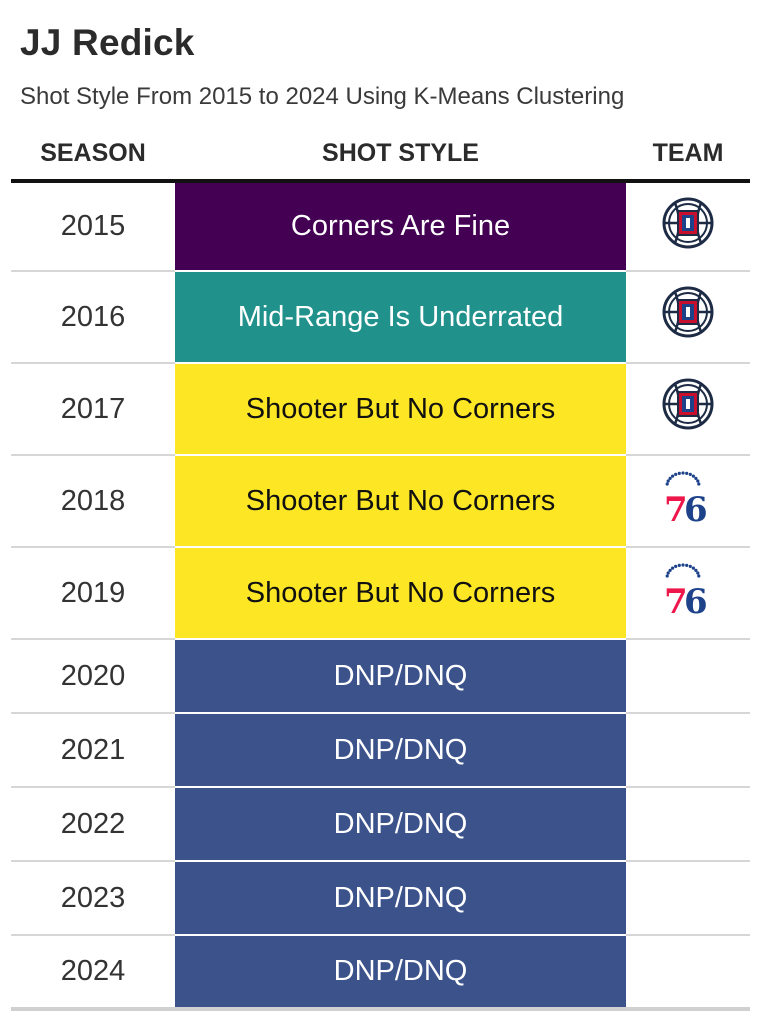 This screenshot has width=760, height=1022. What do you see at coordinates (400, 226) in the screenshot?
I see `shot-style-cell: Corners Are Fine` at bounding box center [400, 226].